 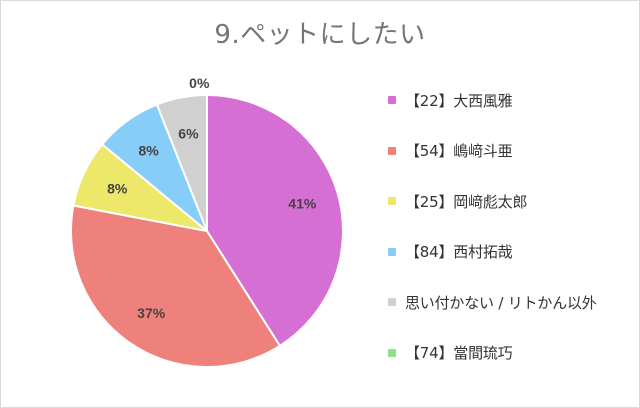 I want to click on legend-label: 【84】西村拓哉, so click(x=459, y=252).